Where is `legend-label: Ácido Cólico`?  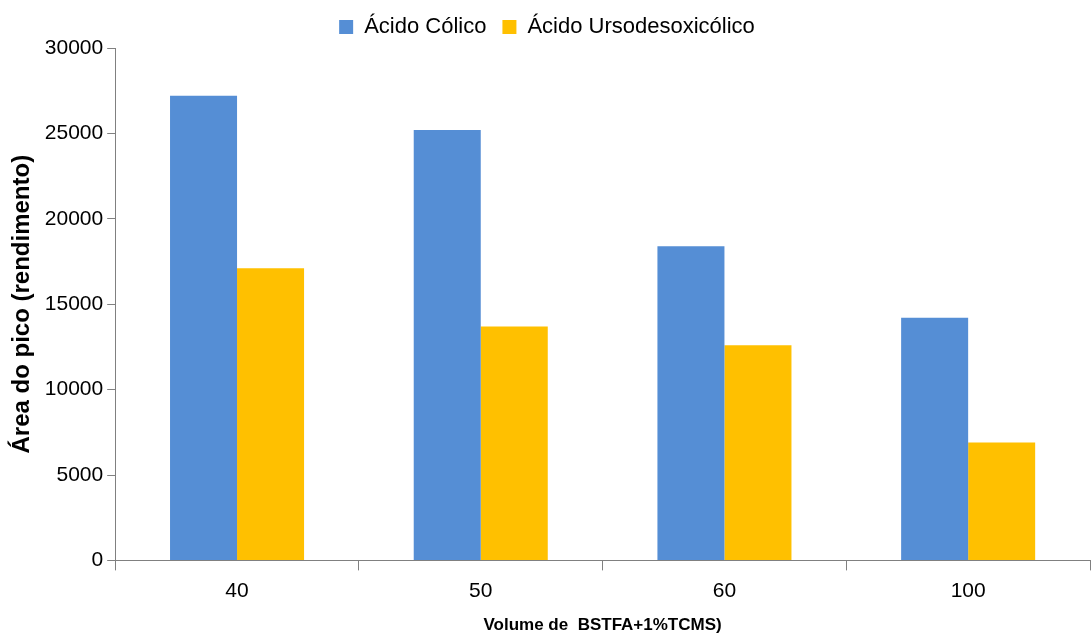 legend-label: Ácido Cólico is located at coordinates (425, 26).